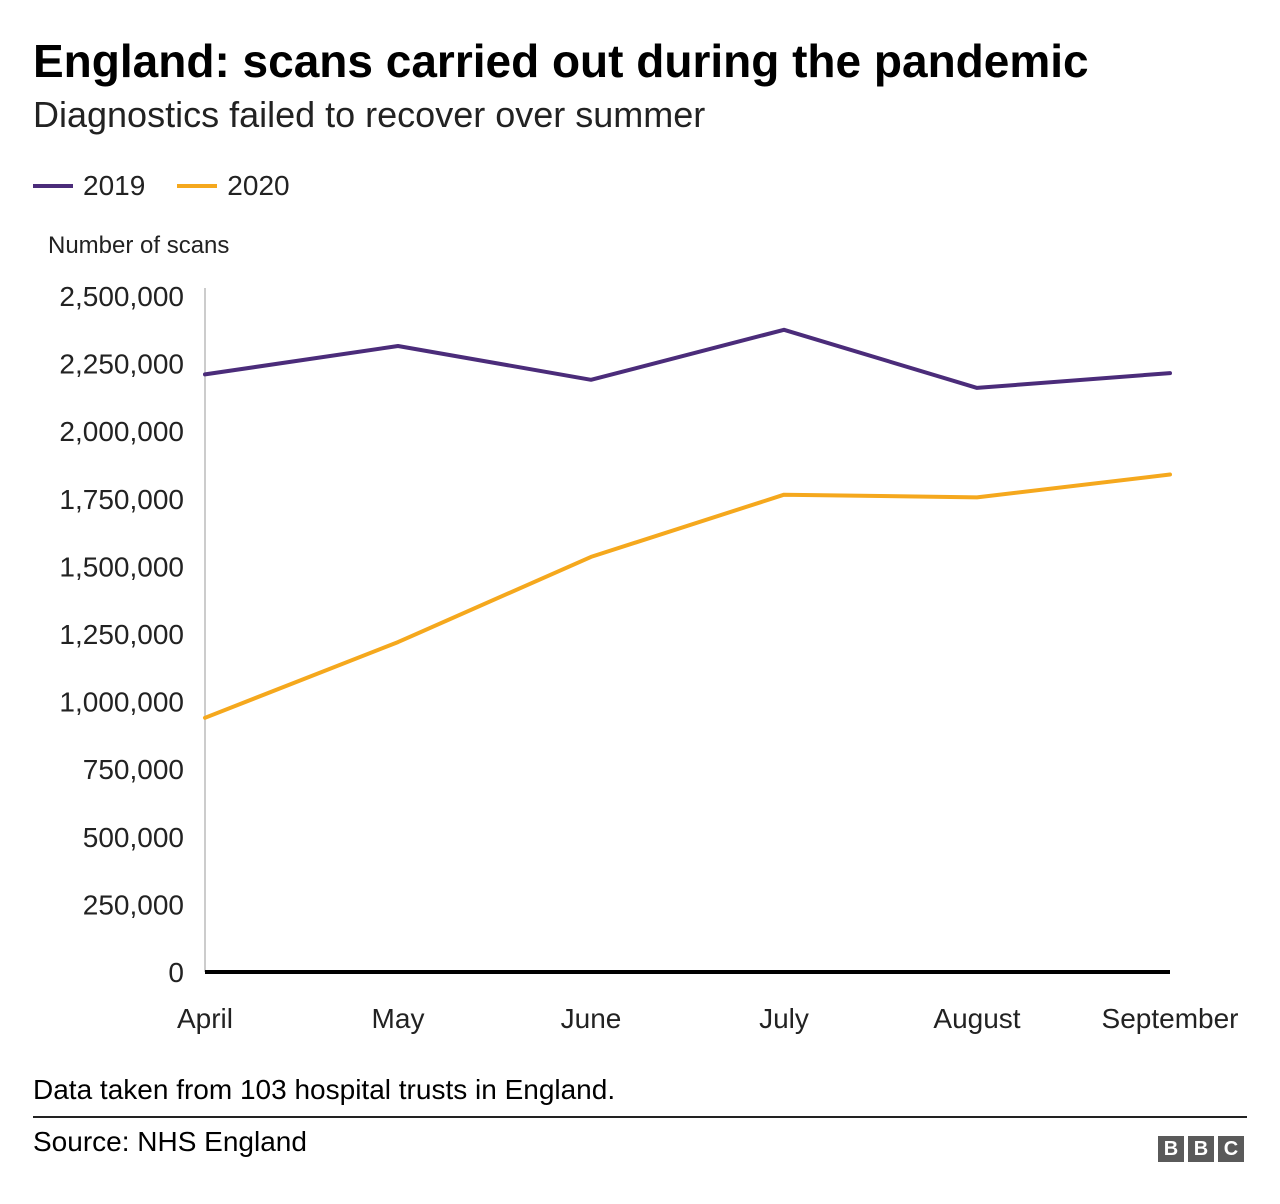 Image resolution: width=1280 pixels, height=1204 pixels. What do you see at coordinates (114, 185) in the screenshot?
I see `legend-label-2019: 2019` at bounding box center [114, 185].